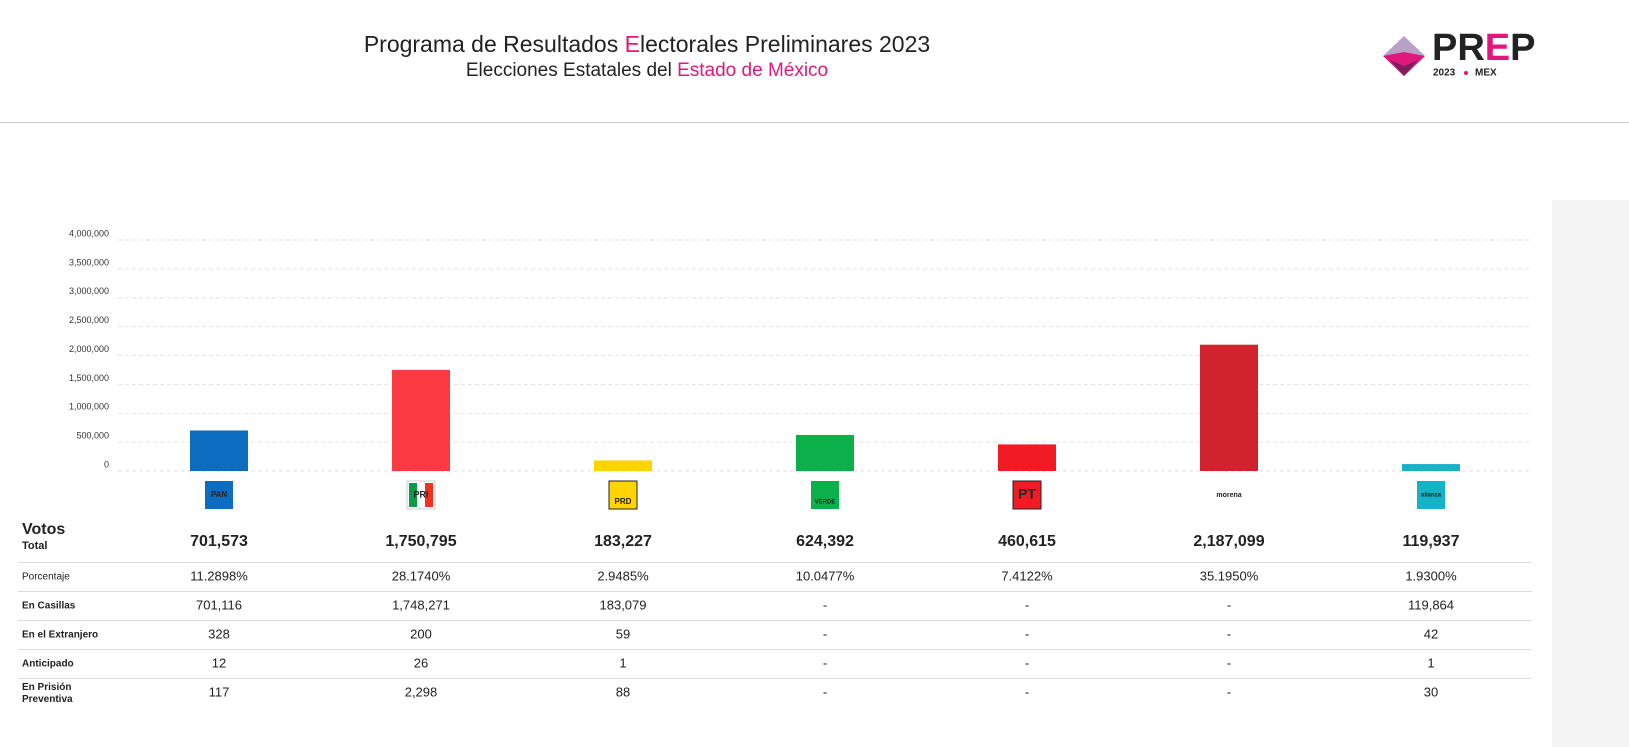  Describe the element at coordinates (785, 44) in the screenshot. I see `title-part: lectorales Preliminares 2023` at that location.